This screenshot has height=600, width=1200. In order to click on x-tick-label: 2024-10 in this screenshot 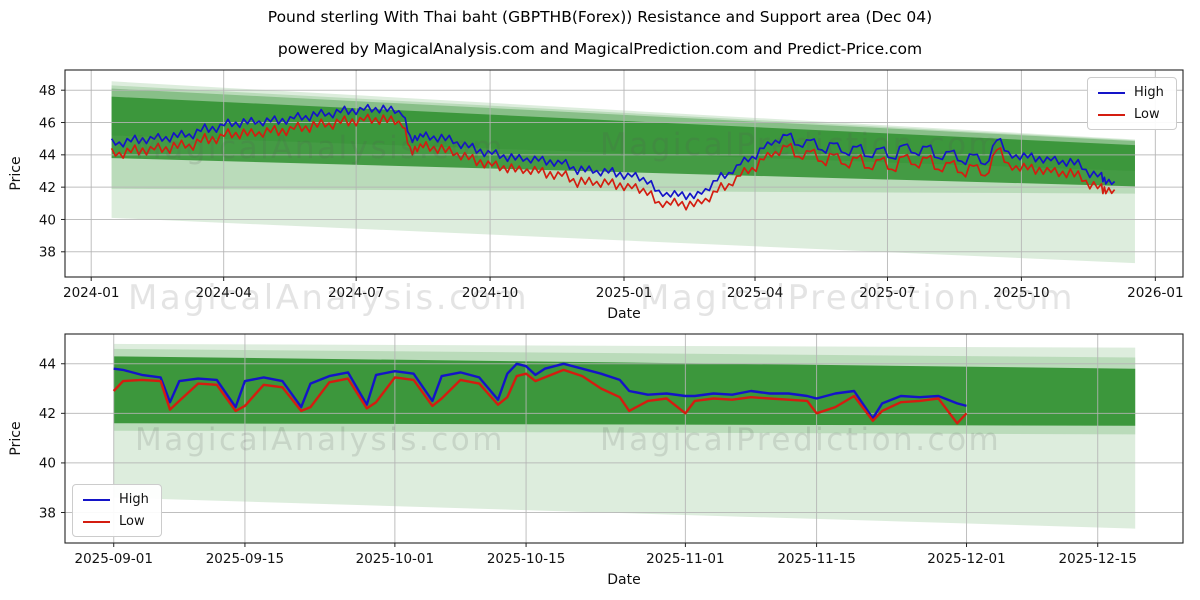, I will do `click(490, 293)`.